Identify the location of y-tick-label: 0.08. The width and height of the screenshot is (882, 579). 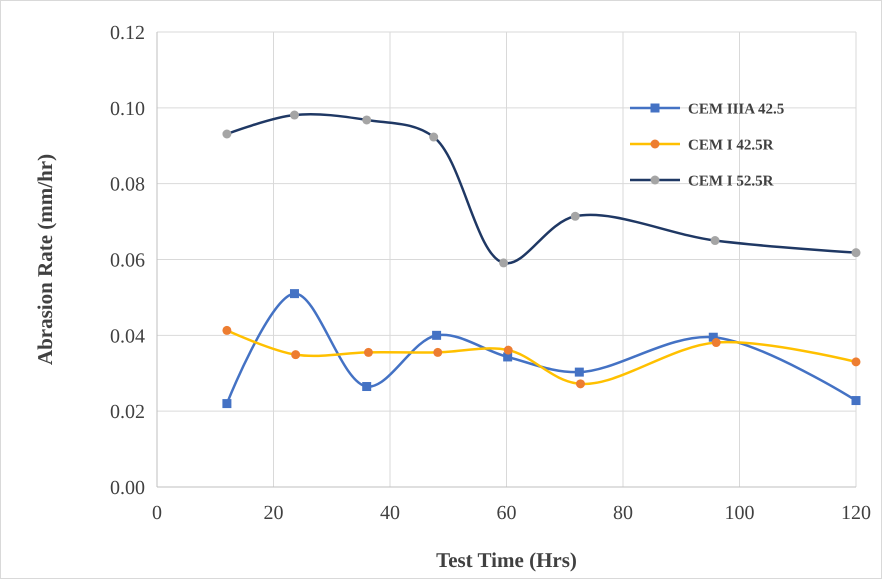
(127, 185).